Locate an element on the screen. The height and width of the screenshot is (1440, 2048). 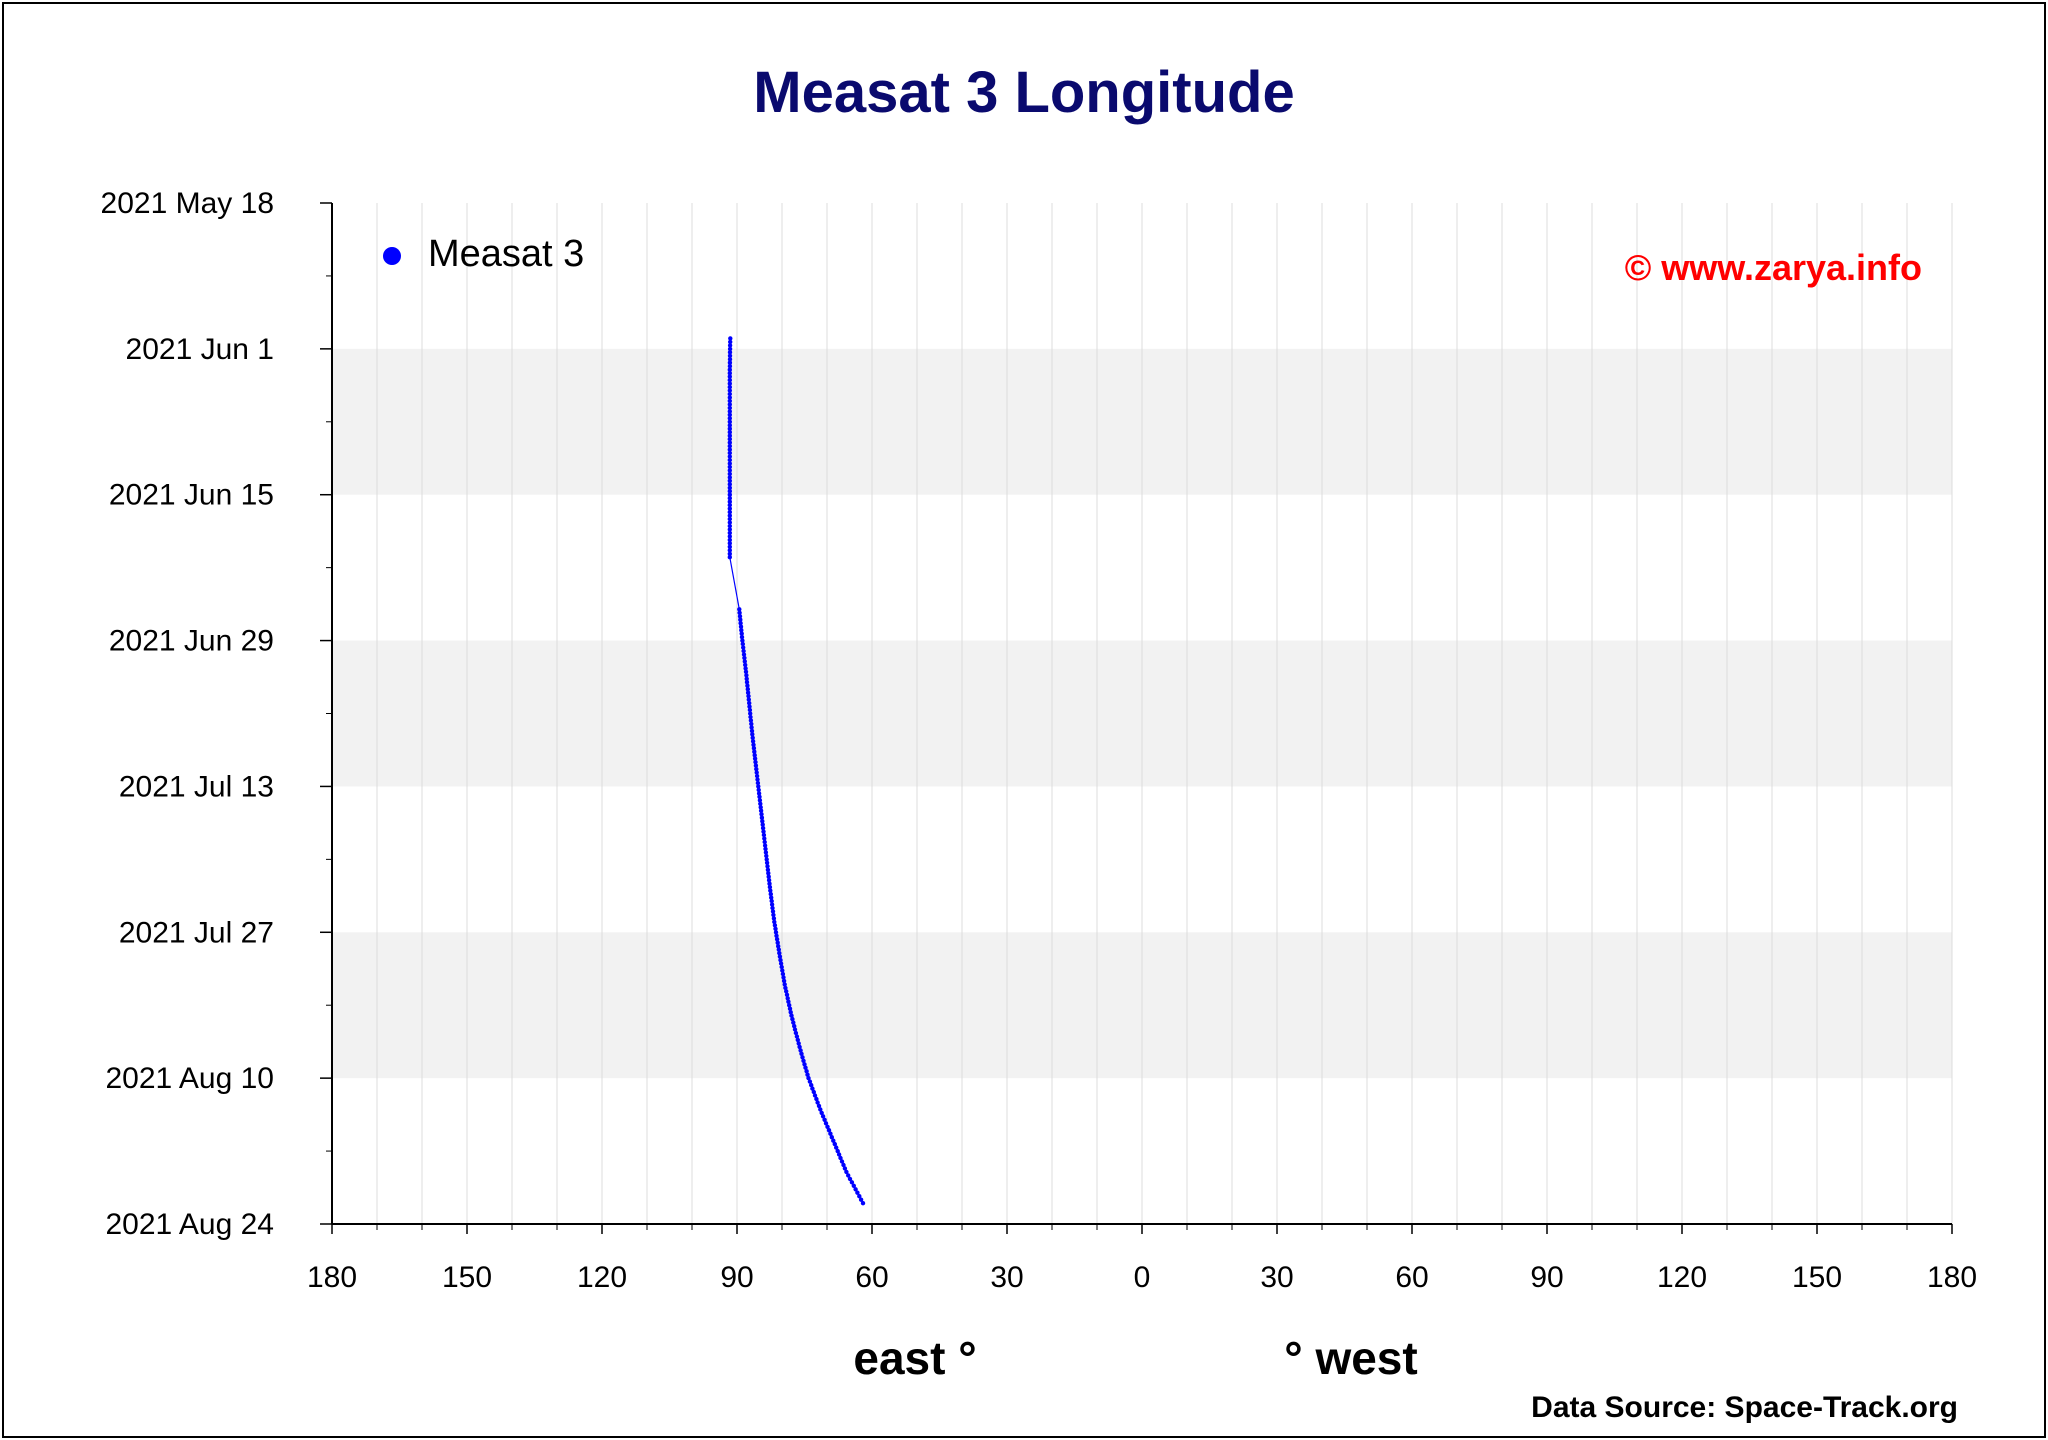
x-axis-ticks: 180 150 120 90 60 30 0 30 60 90 120 150 180 is located at coordinates (1142, 1259).